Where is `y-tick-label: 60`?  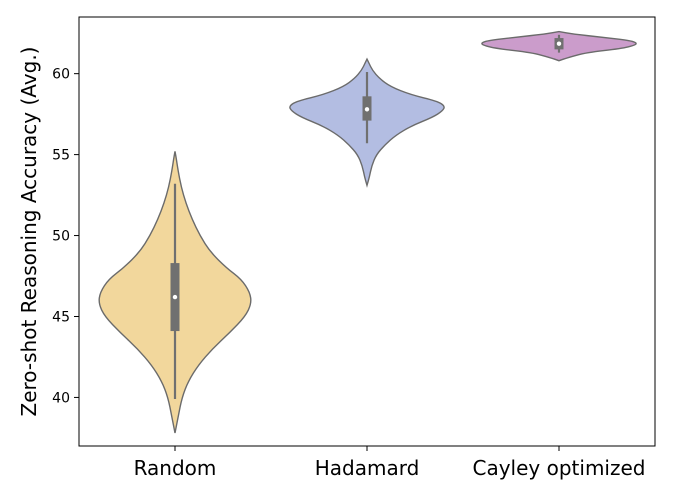
y-tick-label: 60 is located at coordinates (61, 75).